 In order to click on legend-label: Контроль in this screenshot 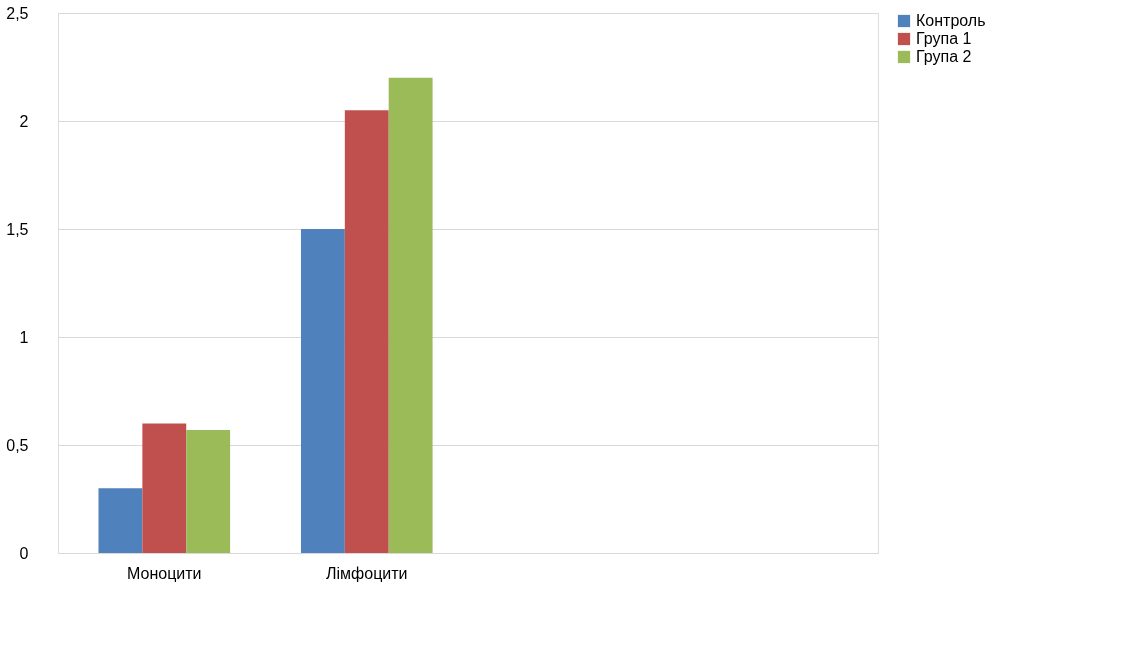, I will do `click(951, 20)`.